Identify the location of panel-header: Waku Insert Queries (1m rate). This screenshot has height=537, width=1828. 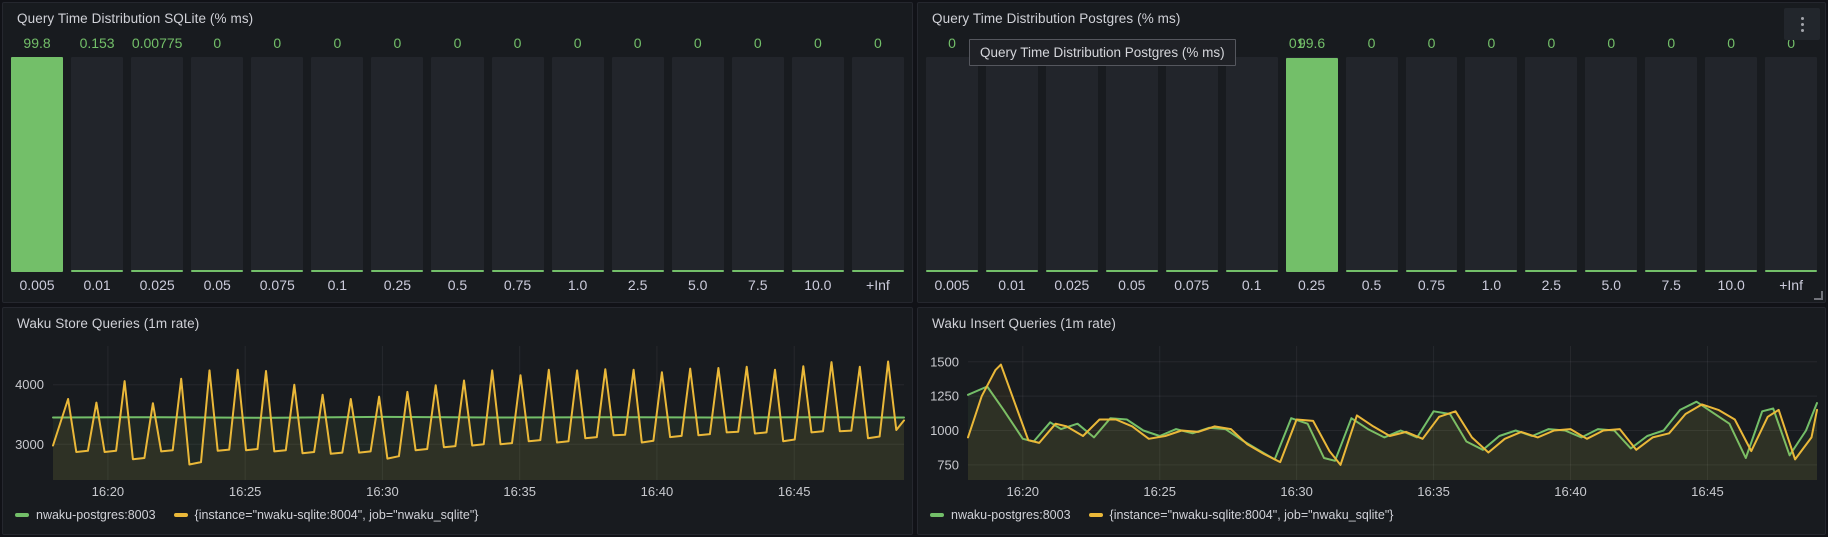
(1371, 323).